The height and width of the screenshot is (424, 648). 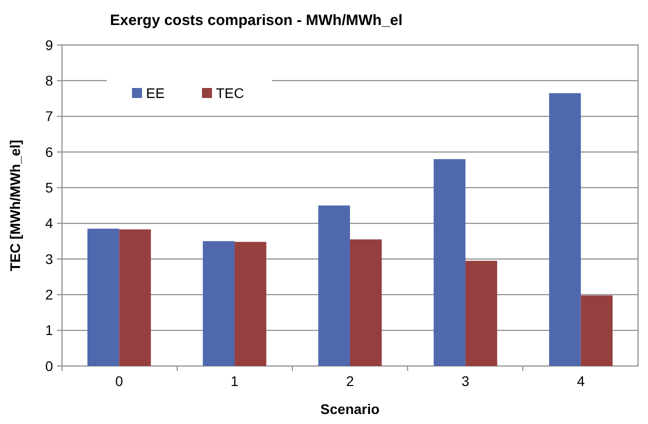 I want to click on x-tick-label: 4, so click(x=580, y=381).